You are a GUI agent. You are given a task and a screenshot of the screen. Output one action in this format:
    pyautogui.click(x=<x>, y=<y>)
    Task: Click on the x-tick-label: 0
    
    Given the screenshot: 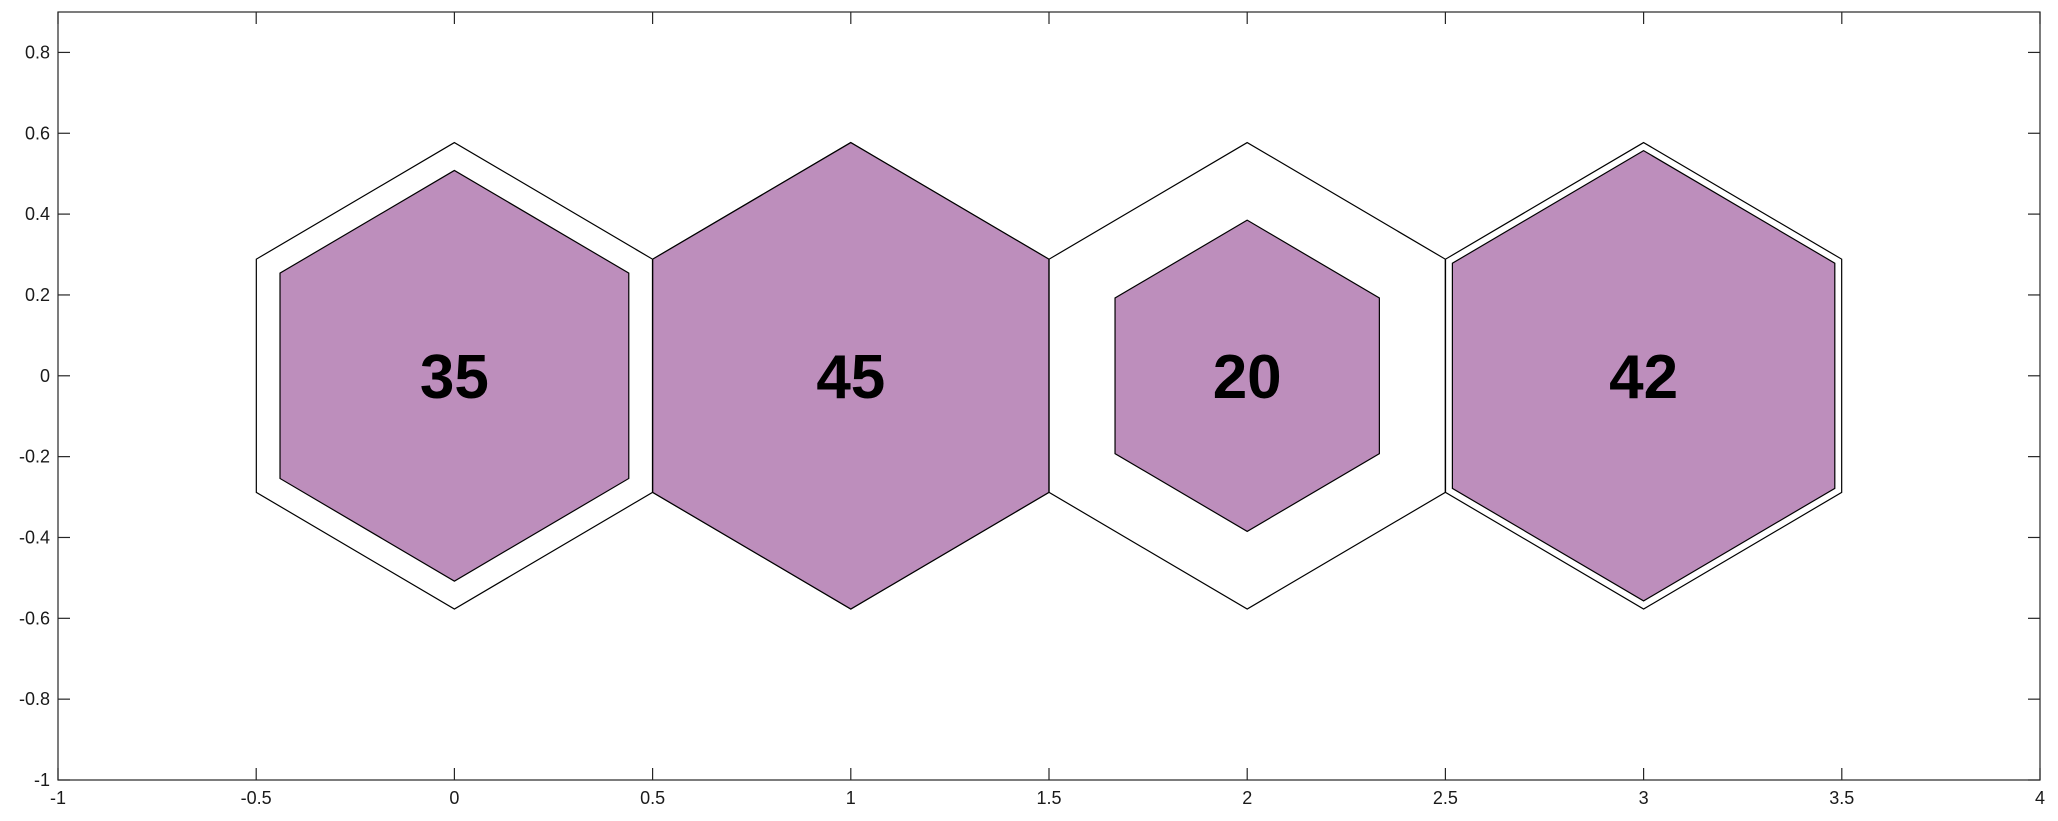 What is the action you would take?
    pyautogui.click(x=454, y=798)
    